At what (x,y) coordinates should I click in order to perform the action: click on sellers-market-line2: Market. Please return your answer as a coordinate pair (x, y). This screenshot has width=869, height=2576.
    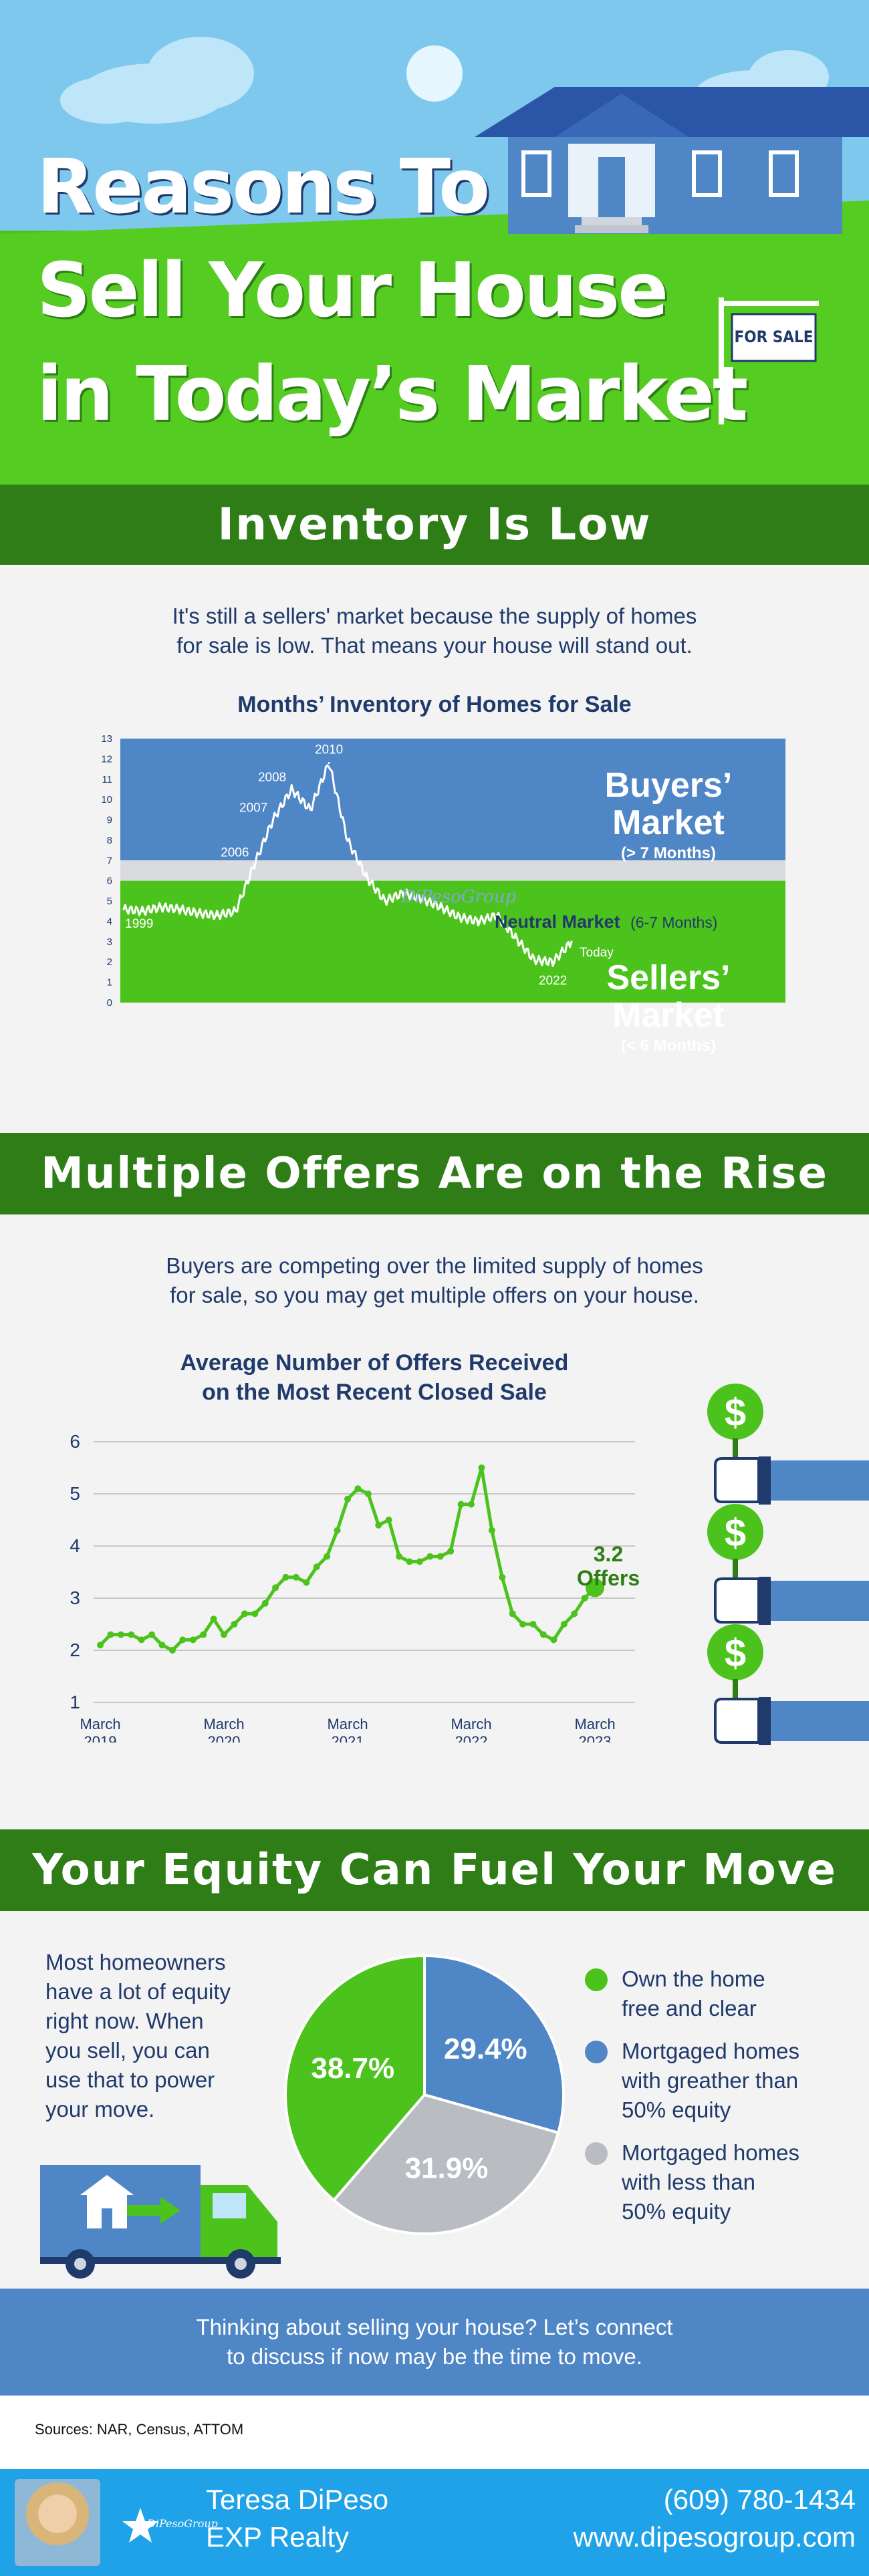
    Looking at the image, I should click on (668, 1016).